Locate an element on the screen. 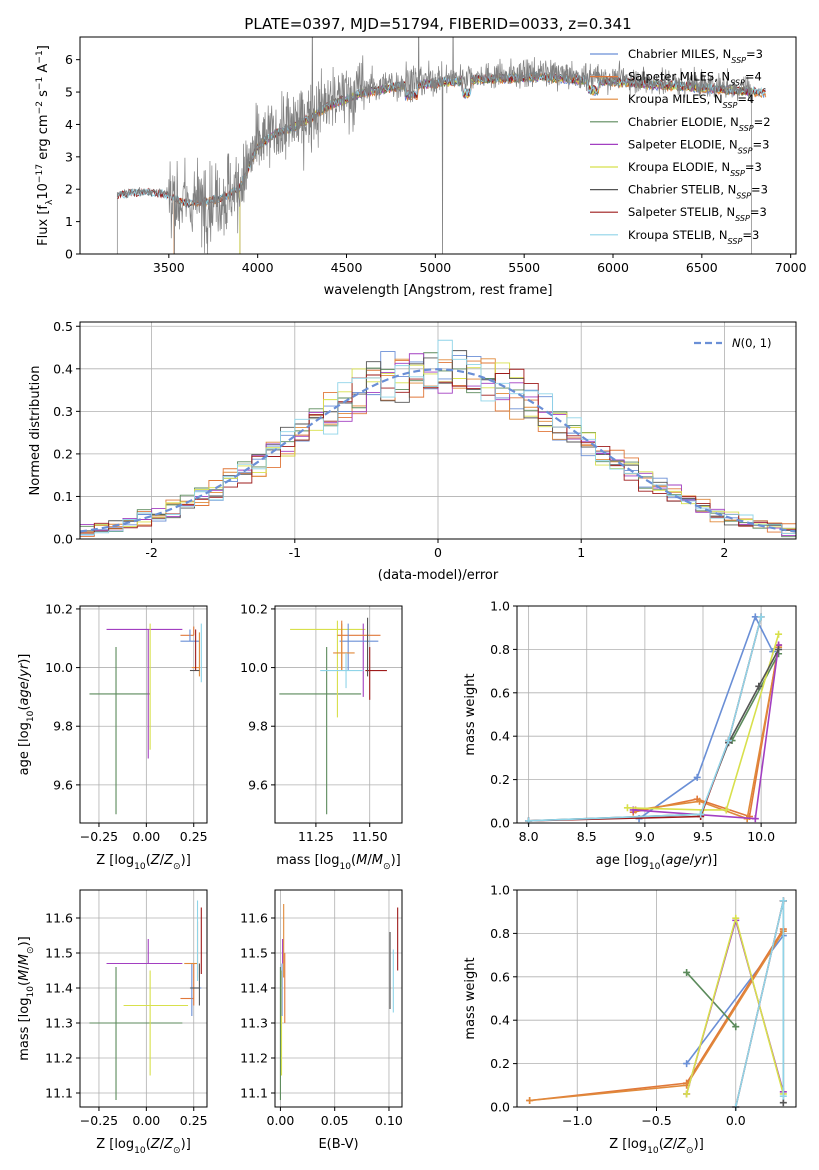  spectrum-axes is located at coordinates (441, 145).